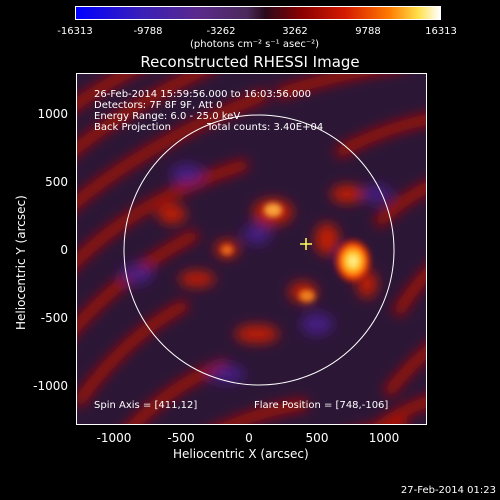 The height and width of the screenshot is (500, 500). What do you see at coordinates (75, 31) in the screenshot?
I see `colorbar-tick: -16313` at bounding box center [75, 31].